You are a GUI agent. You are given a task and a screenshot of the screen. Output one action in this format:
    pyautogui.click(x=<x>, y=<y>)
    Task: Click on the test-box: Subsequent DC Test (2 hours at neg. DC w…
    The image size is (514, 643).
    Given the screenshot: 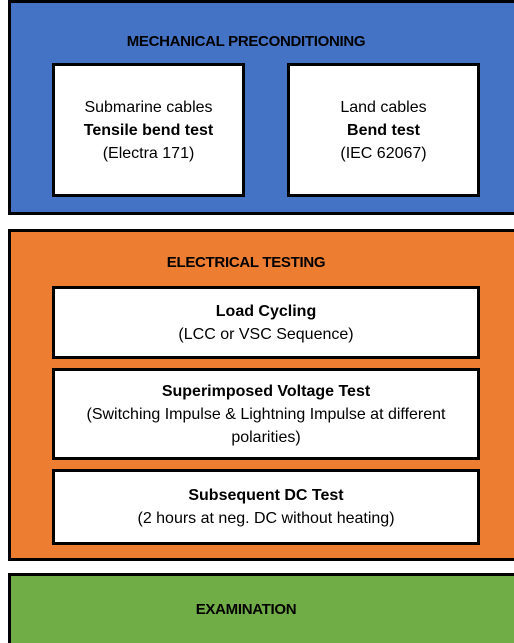 What is the action you would take?
    pyautogui.click(x=266, y=507)
    